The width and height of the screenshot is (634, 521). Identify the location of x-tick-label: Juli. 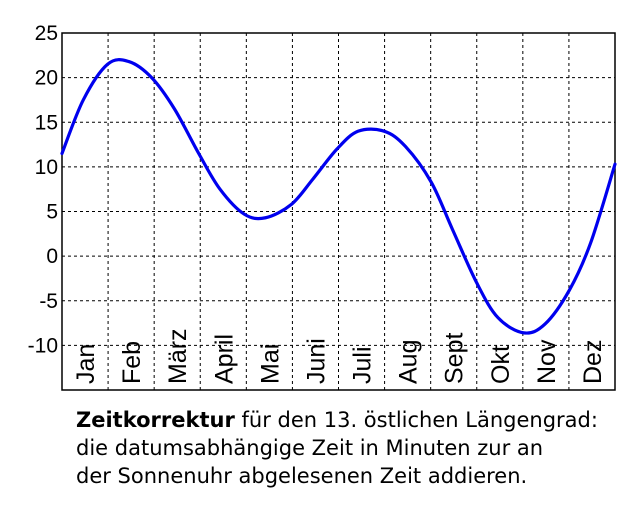
(363, 365).